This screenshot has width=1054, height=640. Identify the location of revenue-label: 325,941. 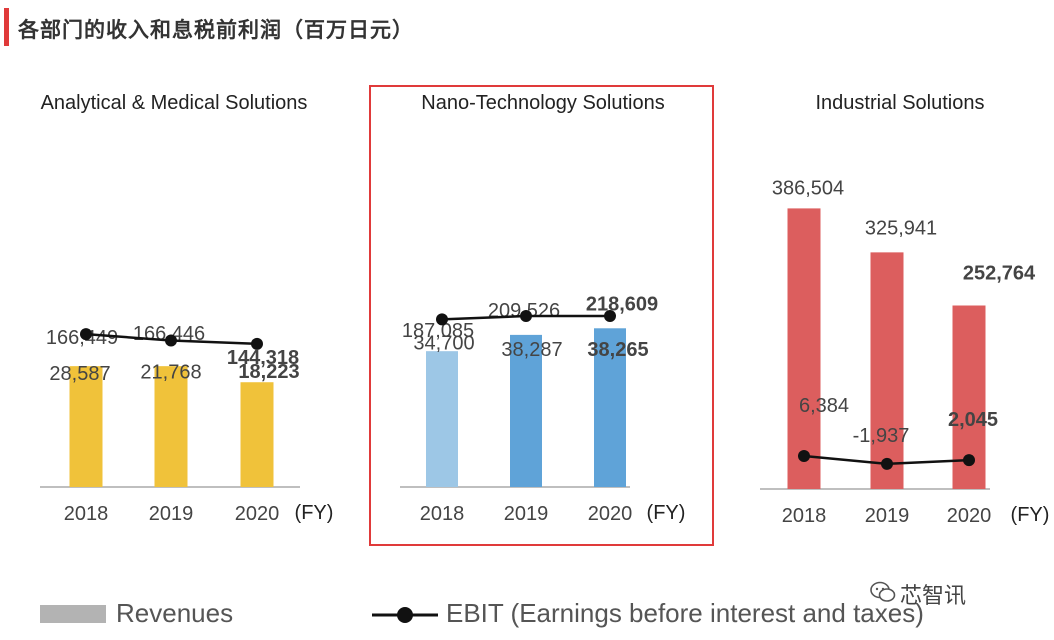
(901, 228).